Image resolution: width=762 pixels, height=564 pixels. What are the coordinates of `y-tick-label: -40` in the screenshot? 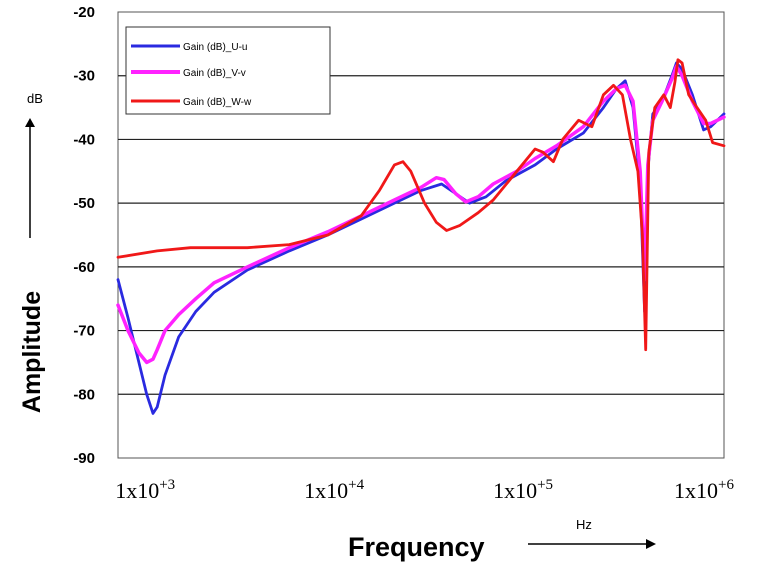 It's located at (84, 139).